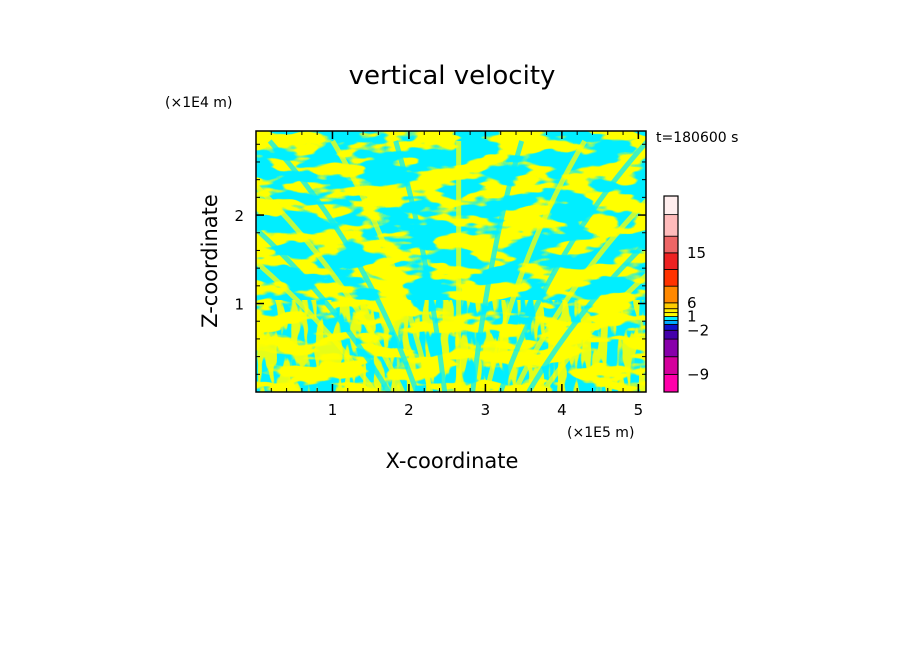  What do you see at coordinates (692, 303) in the screenshot?
I see `colorbar-tick-label: 6` at bounding box center [692, 303].